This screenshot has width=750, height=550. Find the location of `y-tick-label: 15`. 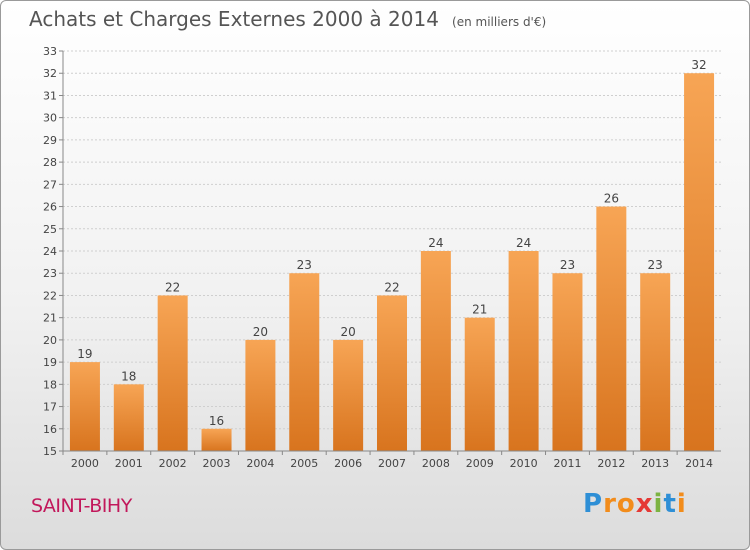

y-tick-label: 15 is located at coordinates (50, 451).